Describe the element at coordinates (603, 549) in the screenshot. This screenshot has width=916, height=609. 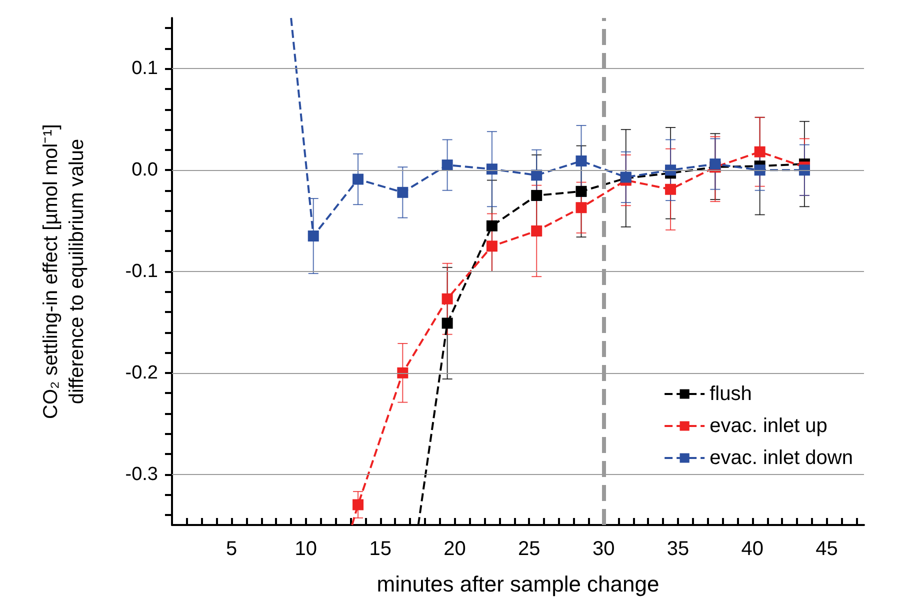
I see `x-tick-label: 30` at that location.